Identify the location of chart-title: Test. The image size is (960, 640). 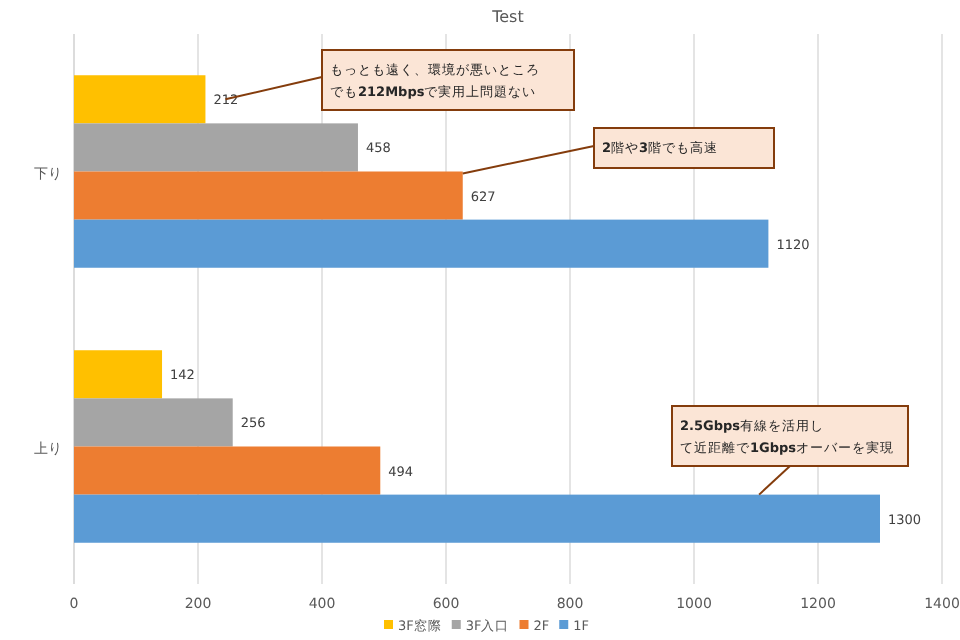
(507, 17).